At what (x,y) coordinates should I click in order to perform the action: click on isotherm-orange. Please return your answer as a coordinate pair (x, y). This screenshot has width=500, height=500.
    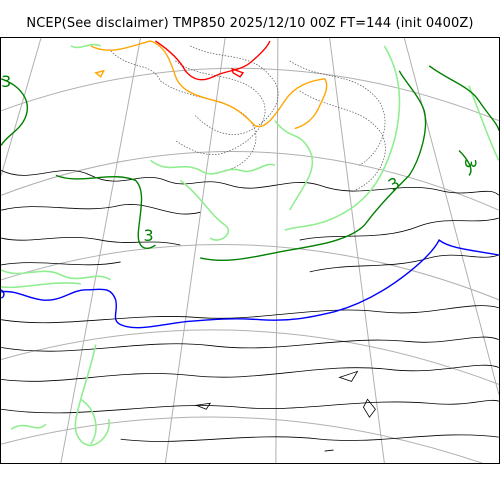
    Looking at the image, I should click on (209, 85).